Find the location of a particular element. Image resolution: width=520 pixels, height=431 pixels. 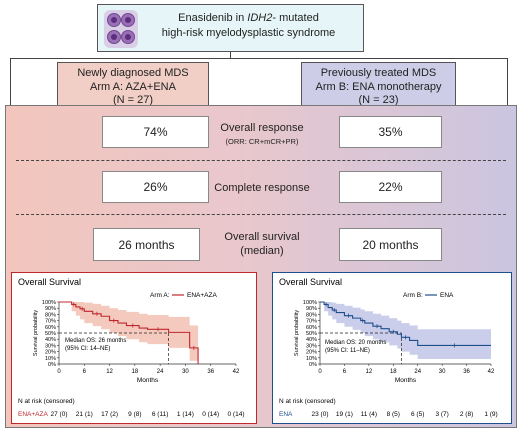

km-risk-label: ENA is located at coordinates (286, 414).